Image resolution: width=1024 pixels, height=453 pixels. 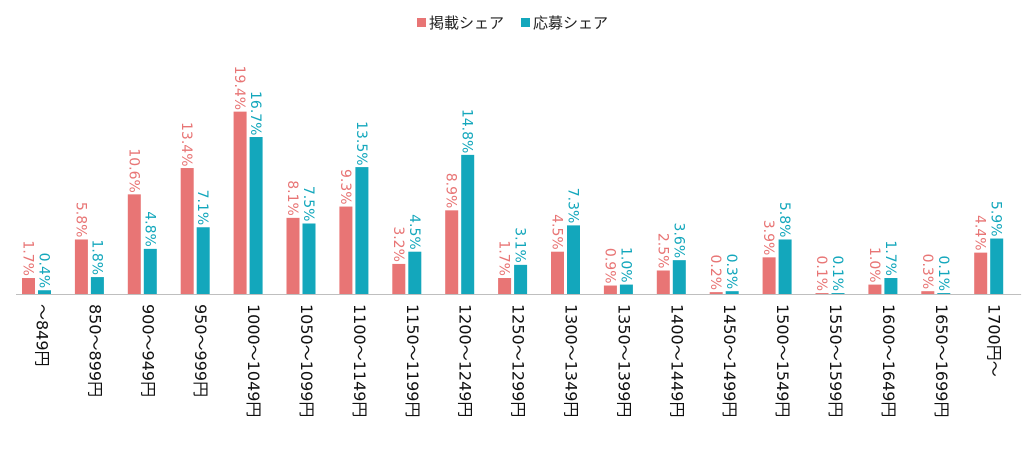 I want to click on data-label-listing-6: 9.3%, so click(x=345, y=187).